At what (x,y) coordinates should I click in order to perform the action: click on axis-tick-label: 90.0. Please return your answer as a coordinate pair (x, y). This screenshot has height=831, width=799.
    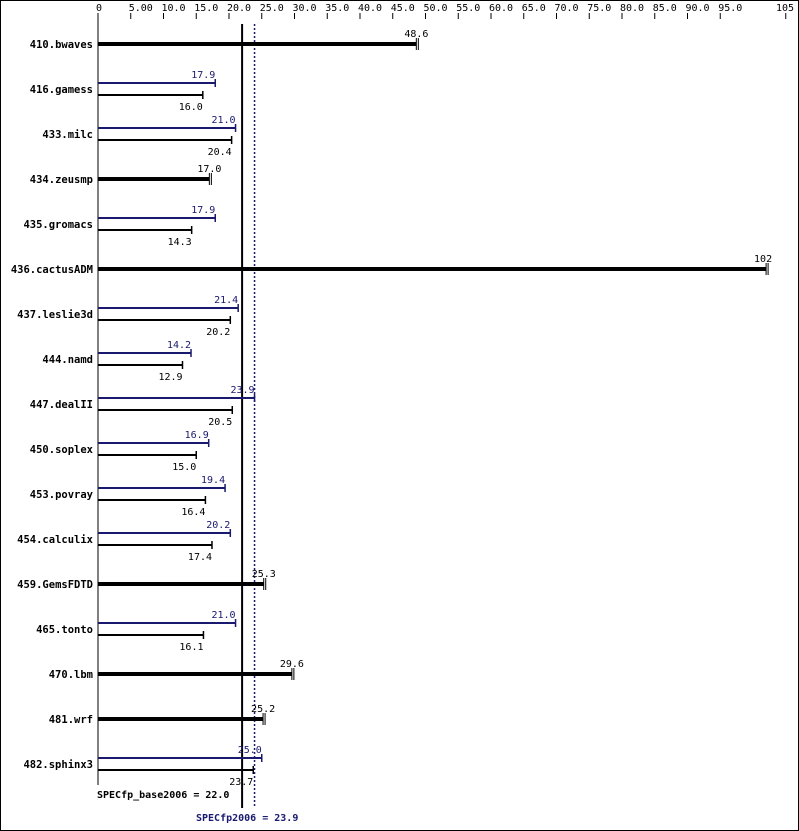
    Looking at the image, I should click on (698, 8).